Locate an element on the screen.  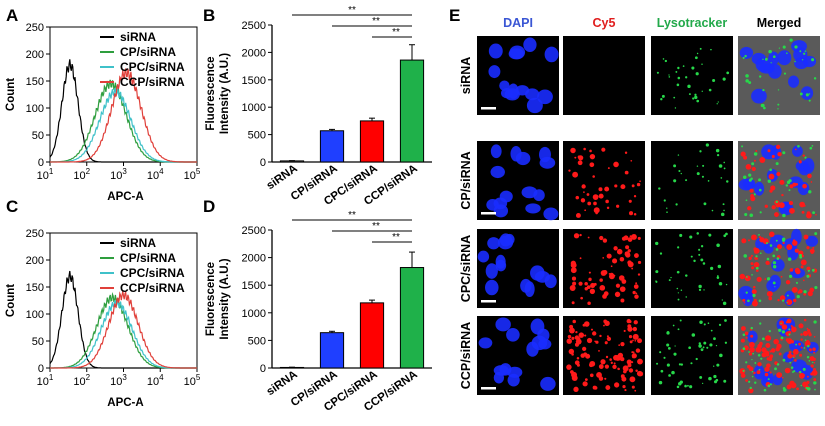
bar-cpc-sirna is located at coordinates (372, 335).